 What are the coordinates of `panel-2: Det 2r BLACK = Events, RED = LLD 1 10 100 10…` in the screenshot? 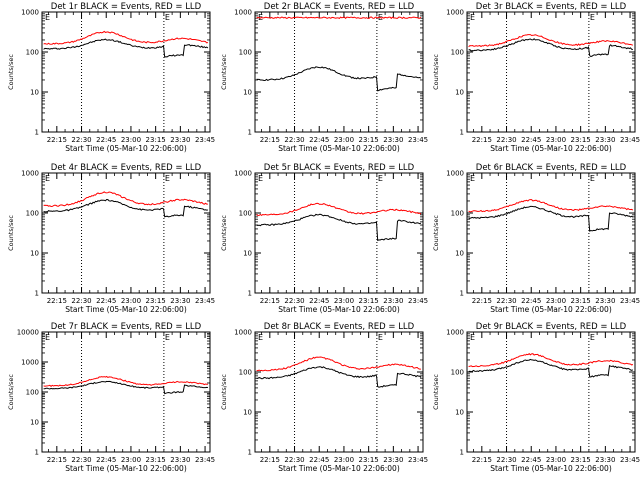 It's located at (324, 77).